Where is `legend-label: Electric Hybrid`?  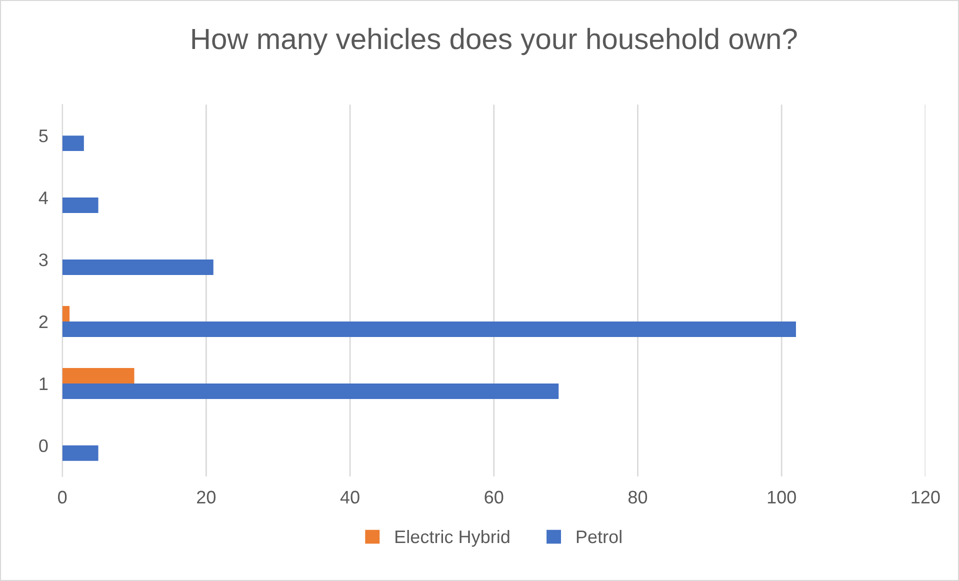 legend-label: Electric Hybrid is located at coordinates (453, 538).